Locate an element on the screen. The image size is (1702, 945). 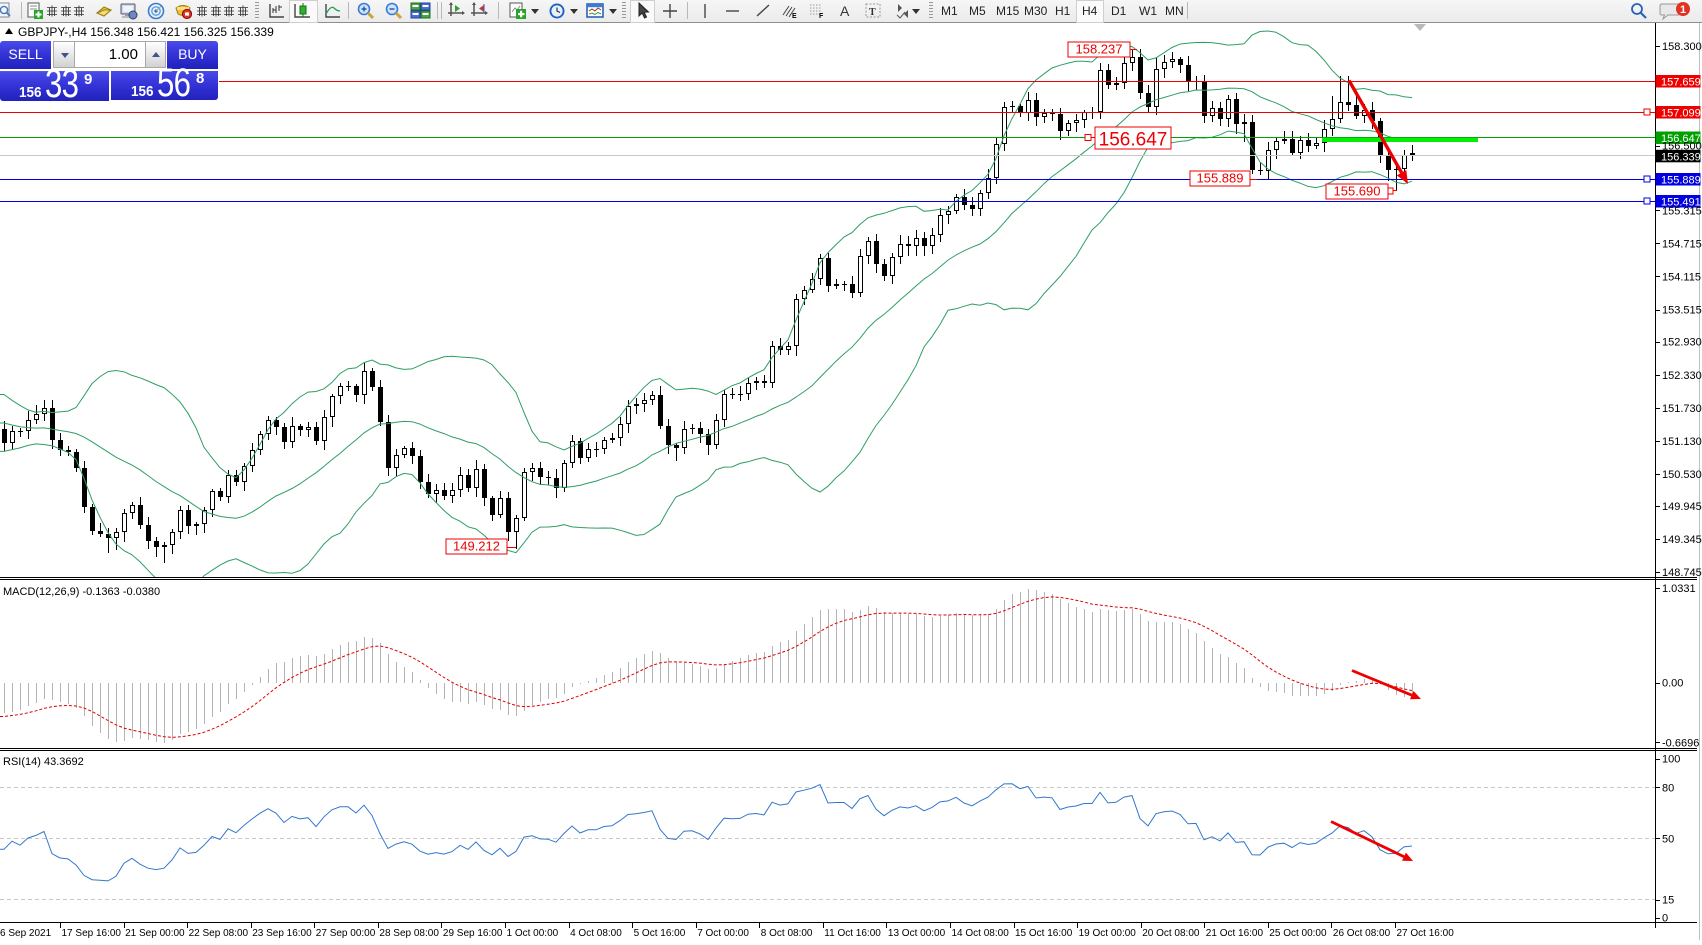
svg-text: 151.130 is located at coordinates (1682, 442).